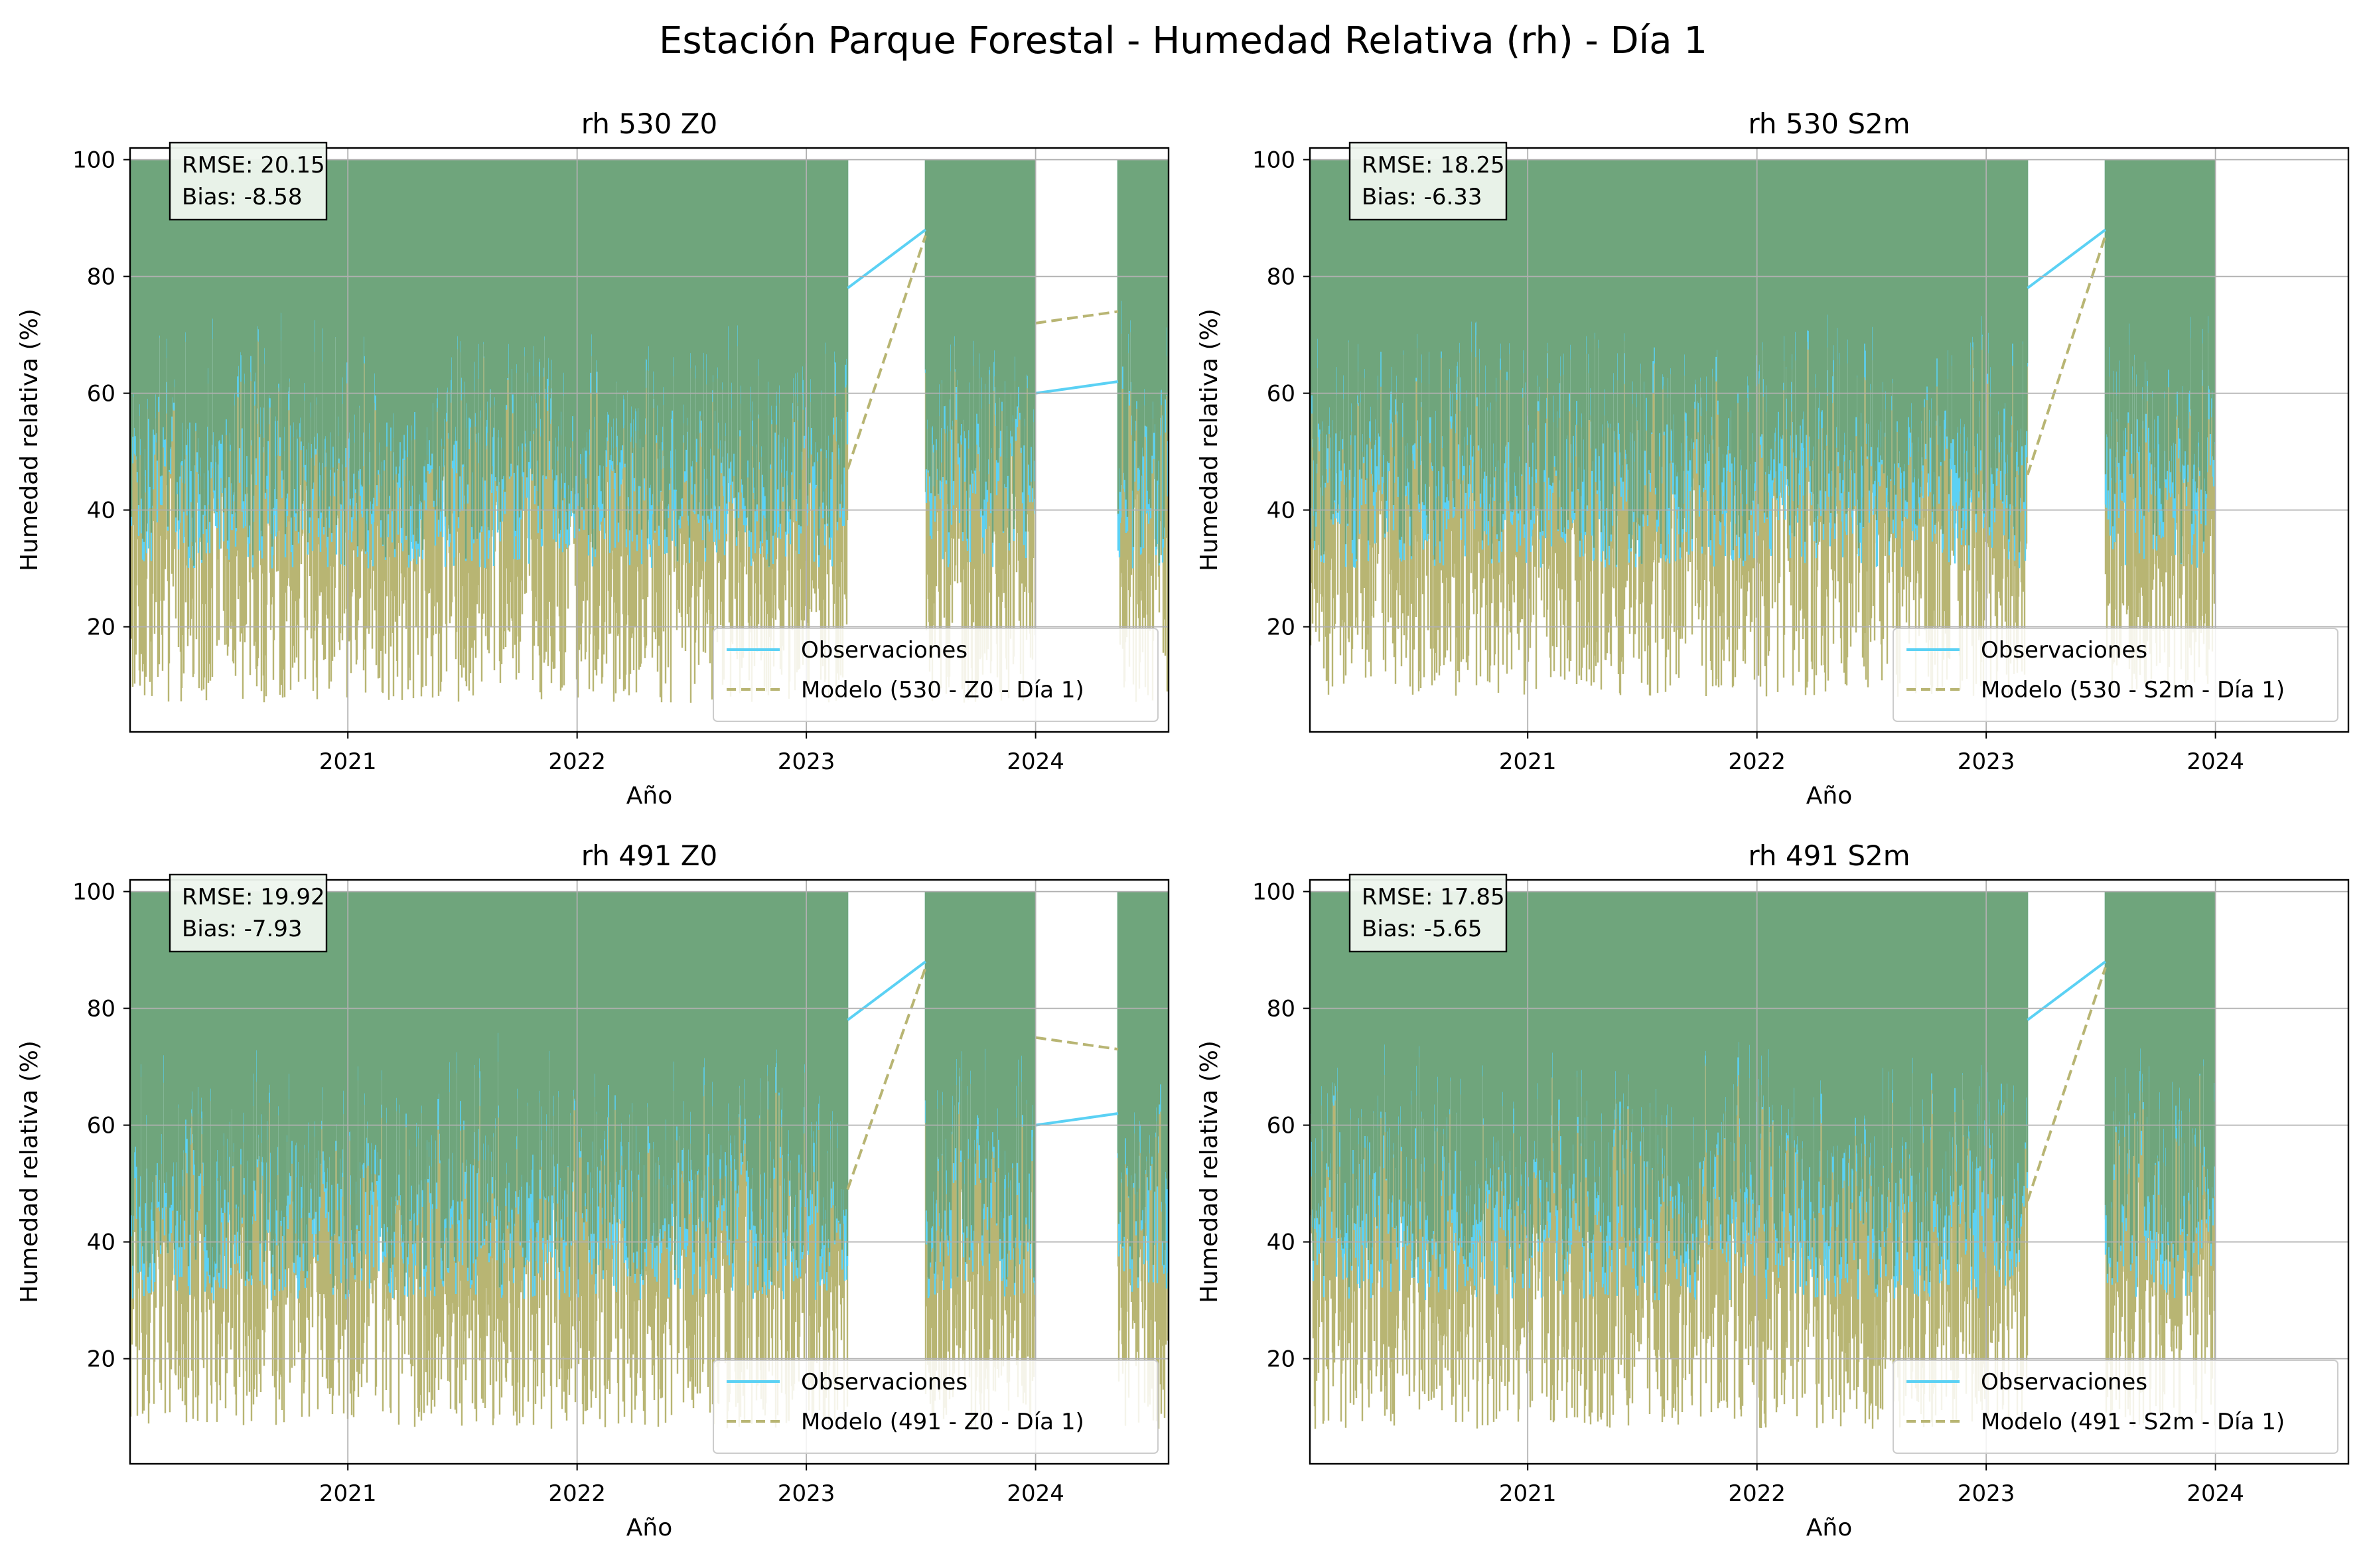 The image size is (2367, 1568). I want to click on stats-box: RMSE: 17.85 Bias: -5.65, so click(1428, 913).